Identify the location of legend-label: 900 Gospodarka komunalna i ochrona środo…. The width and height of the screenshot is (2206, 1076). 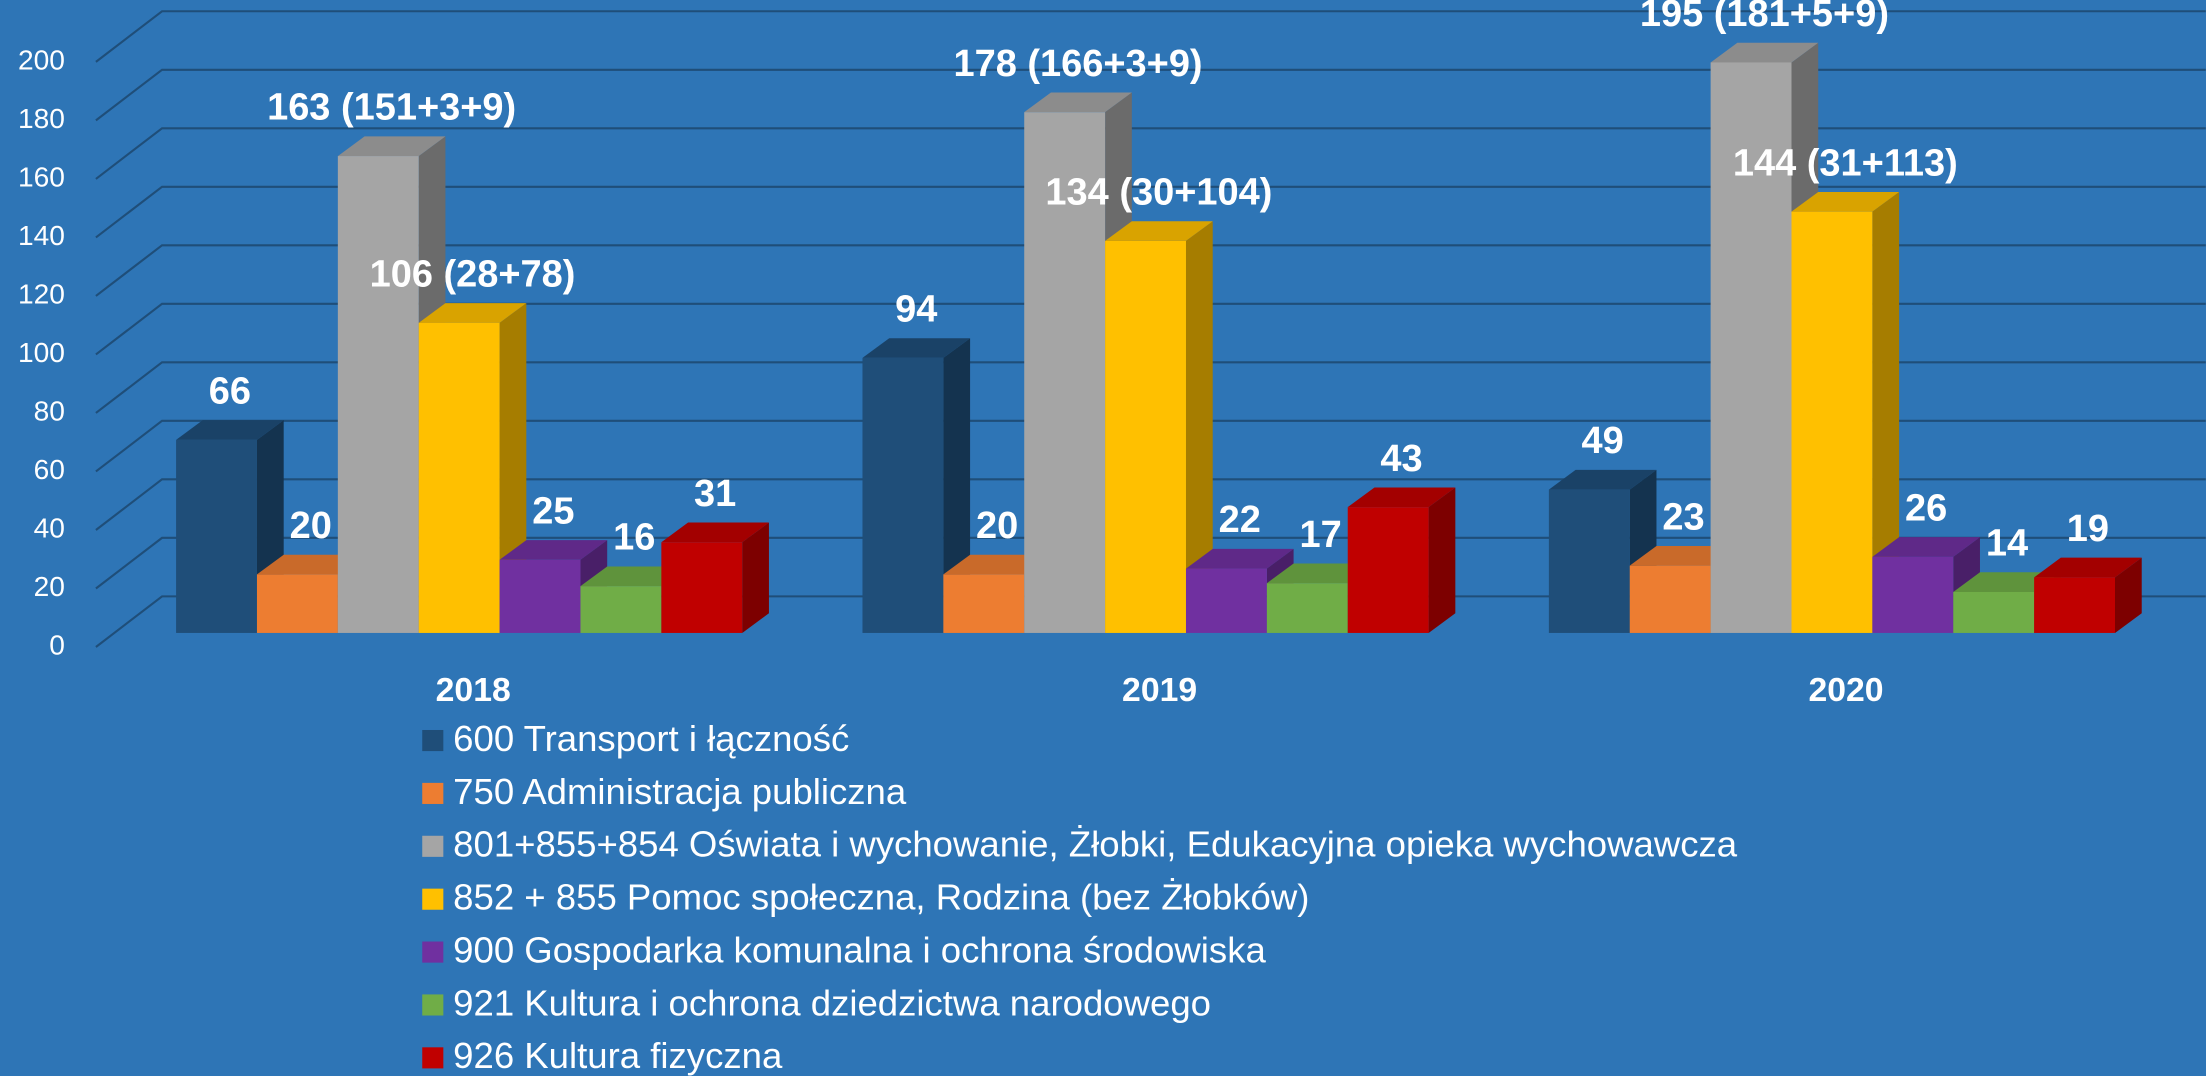
(859, 949).